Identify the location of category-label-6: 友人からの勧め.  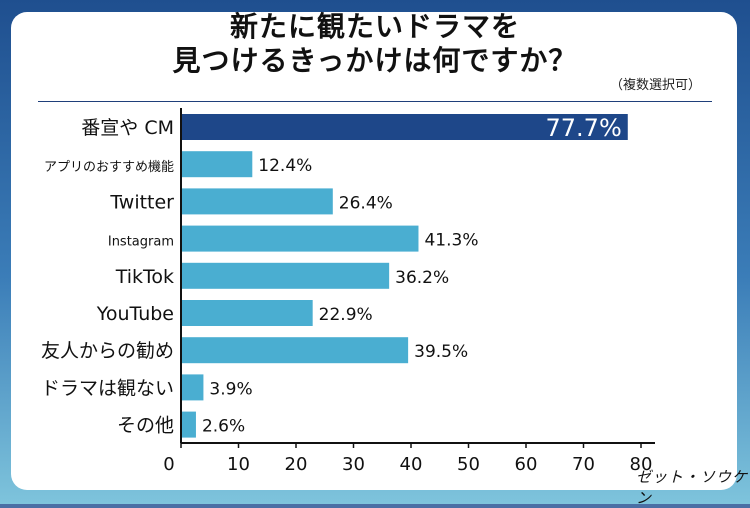
(107, 351).